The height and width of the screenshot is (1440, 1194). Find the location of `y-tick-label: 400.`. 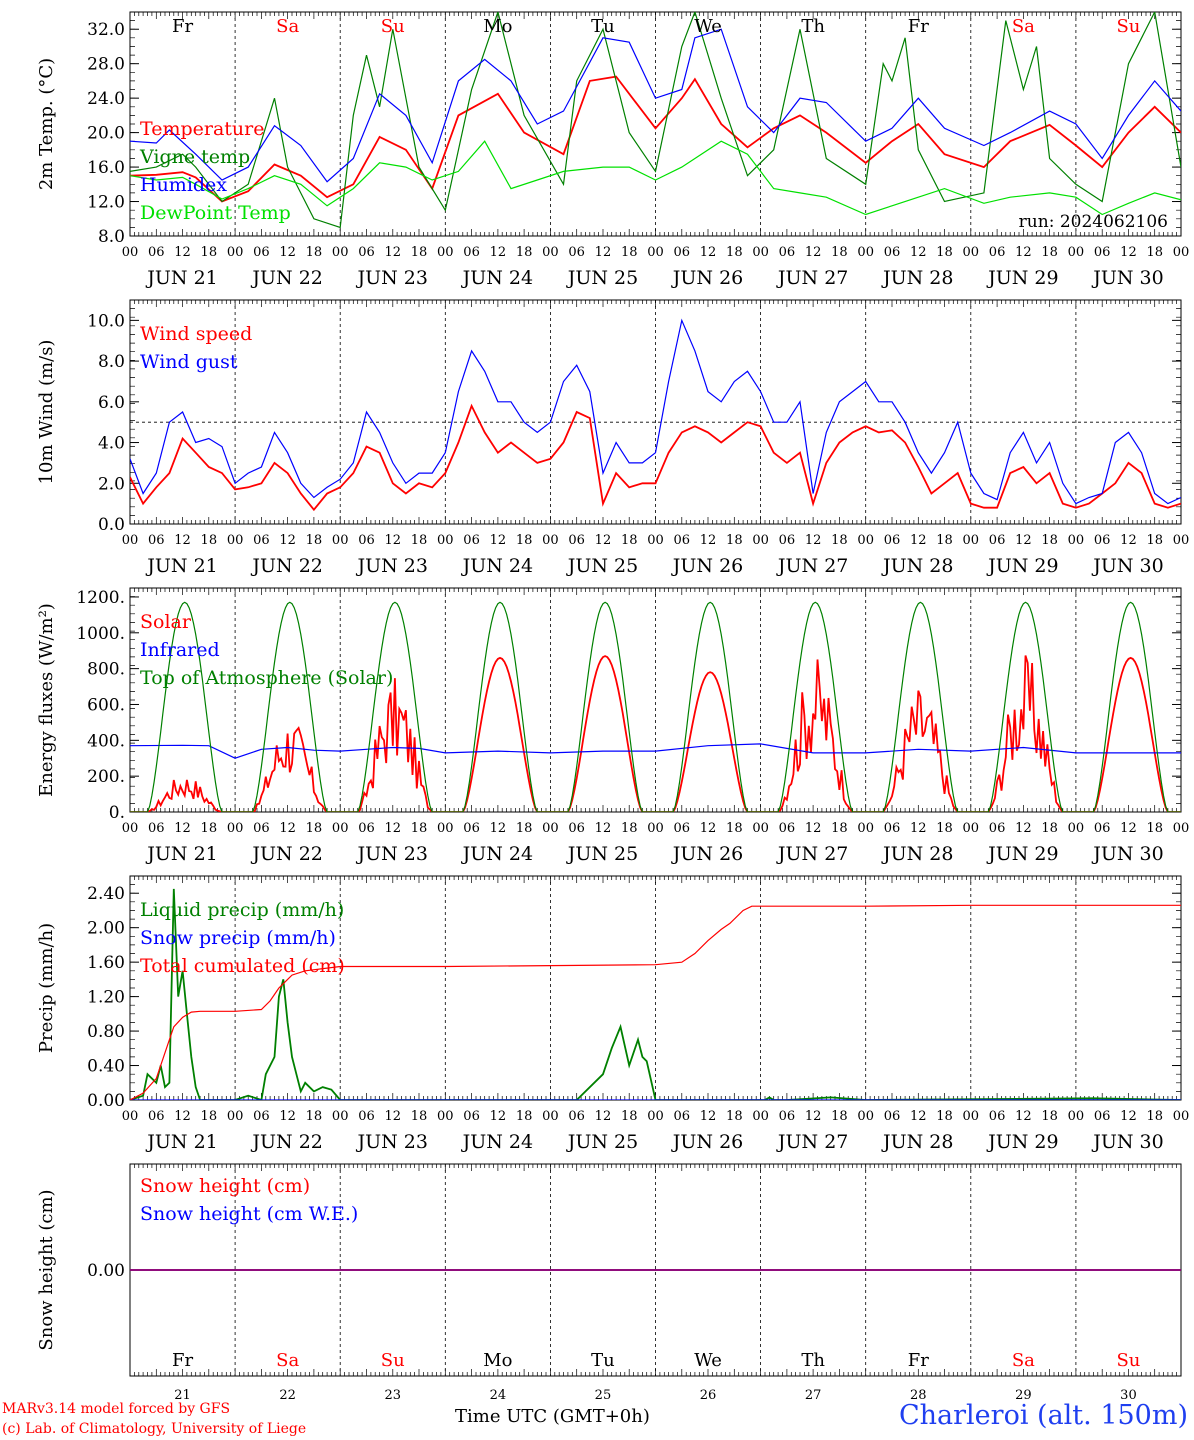

y-tick-label: 400. is located at coordinates (106, 741).